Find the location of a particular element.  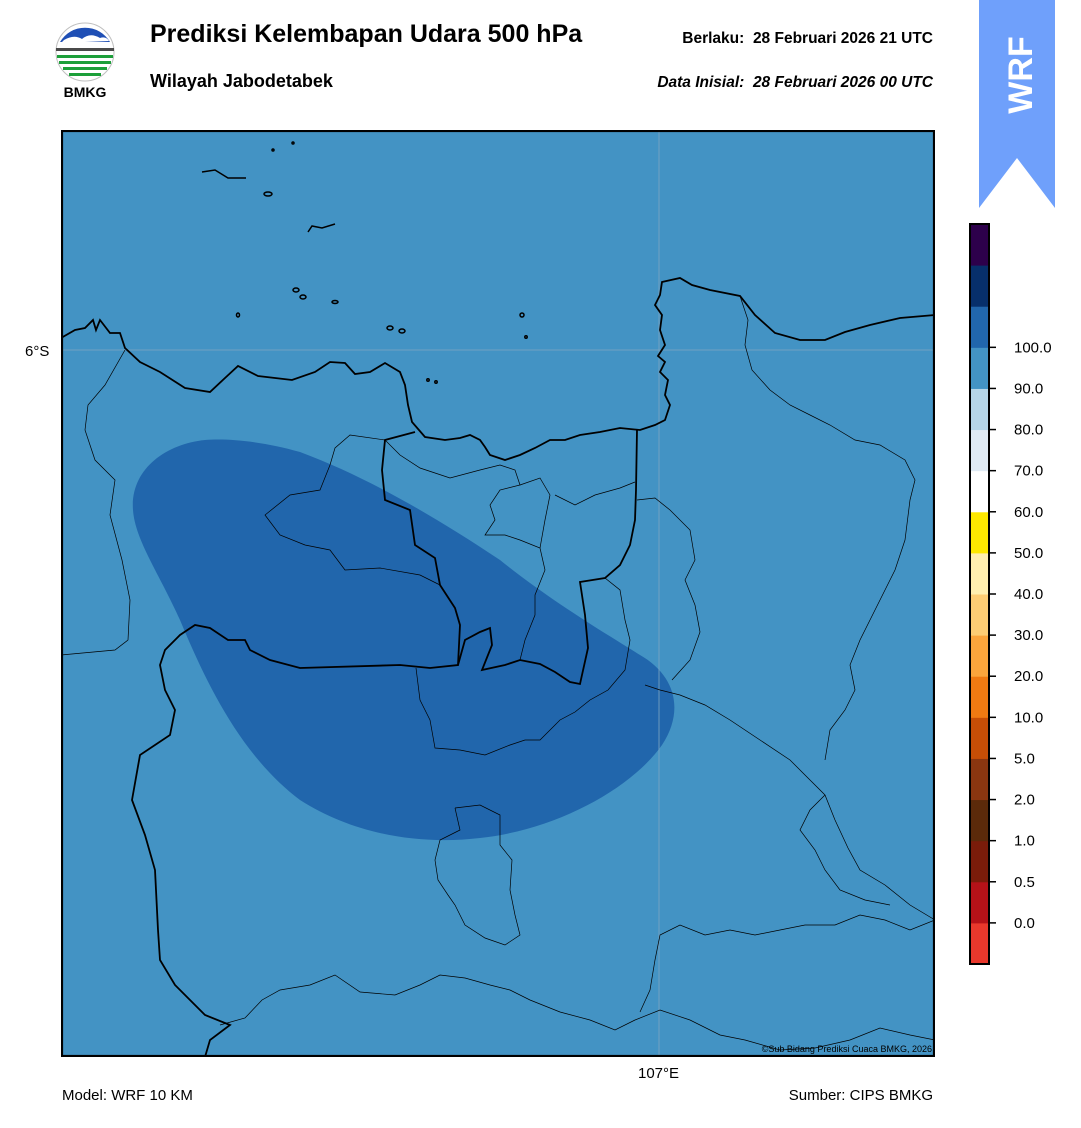

colorbar-tick-label: 80.0 is located at coordinates (1028, 430).